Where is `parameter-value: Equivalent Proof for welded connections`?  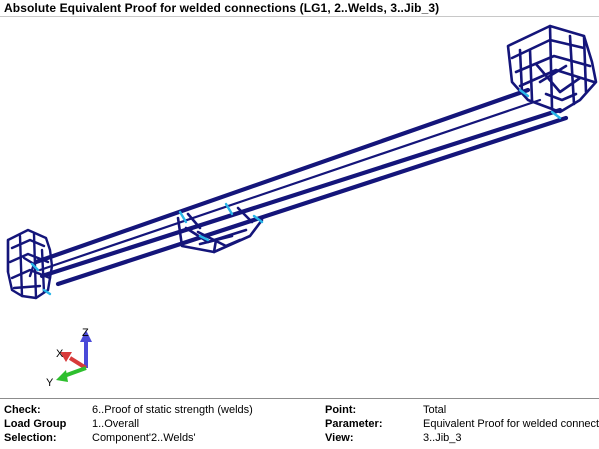
parameter-value: Equivalent Proof for welded connections is located at coordinates (511, 424).